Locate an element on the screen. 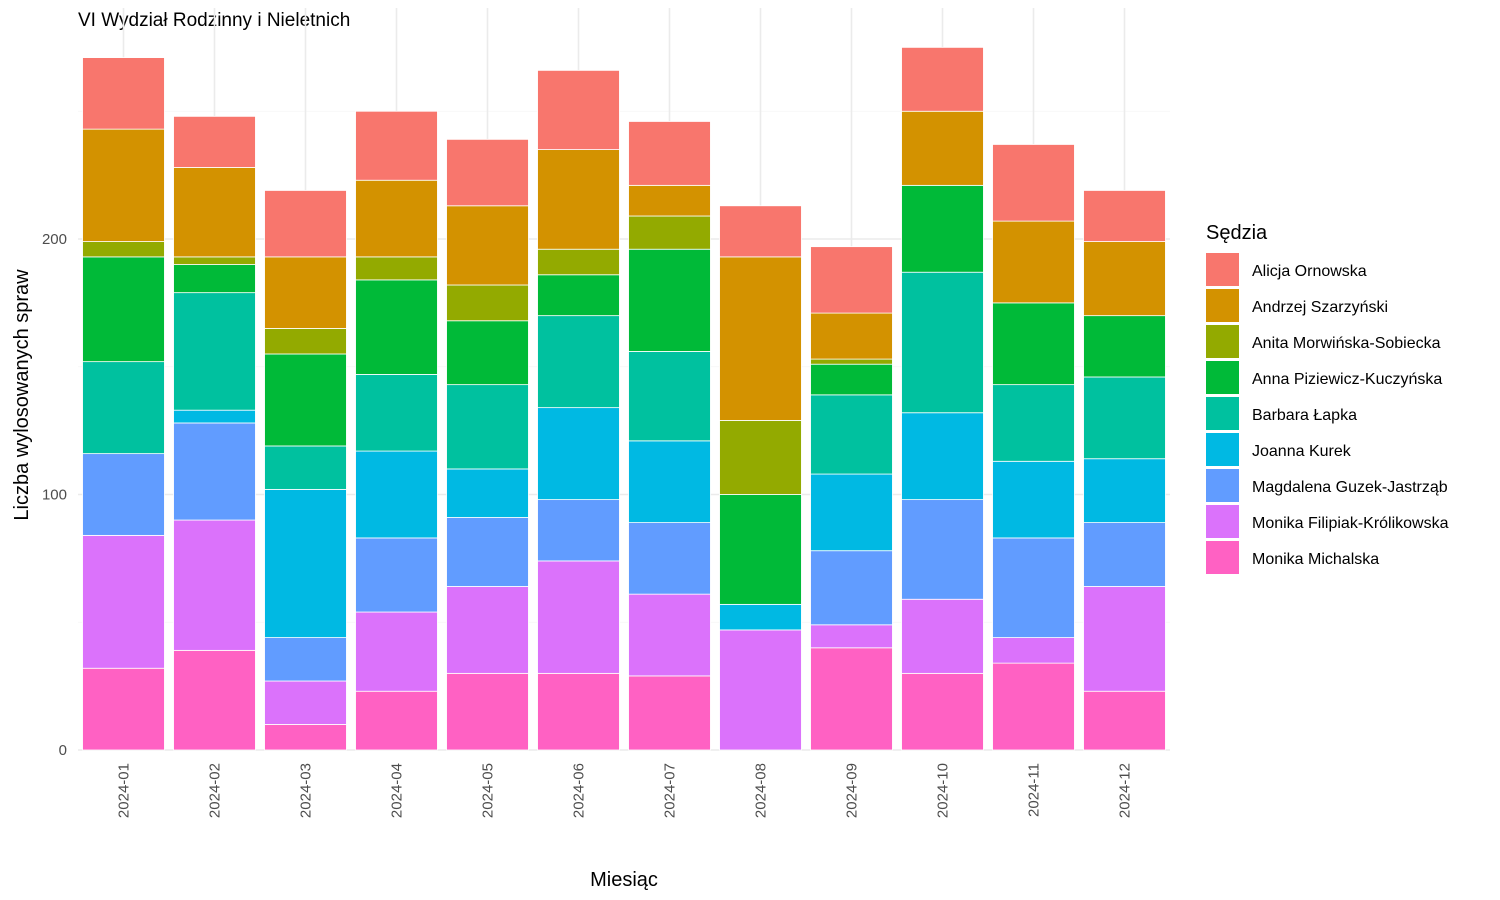 This screenshot has width=1500, height=900. y-axis-ticks: 0 100 200 is located at coordinates (54, 495).